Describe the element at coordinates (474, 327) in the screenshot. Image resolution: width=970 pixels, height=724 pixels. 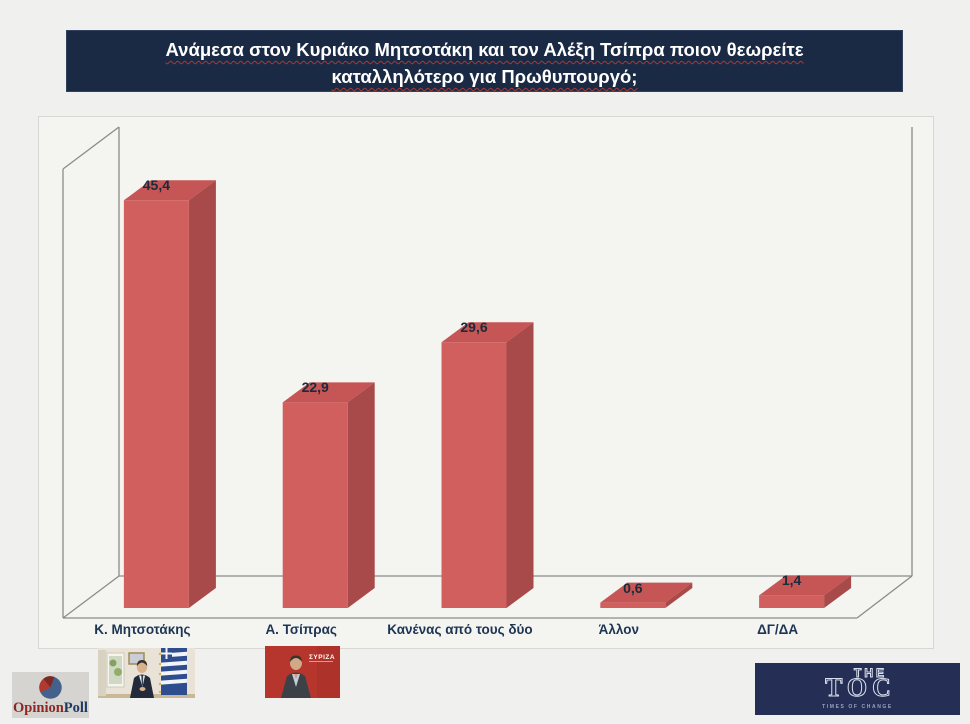
I see `bar-value-label: 29,6` at that location.